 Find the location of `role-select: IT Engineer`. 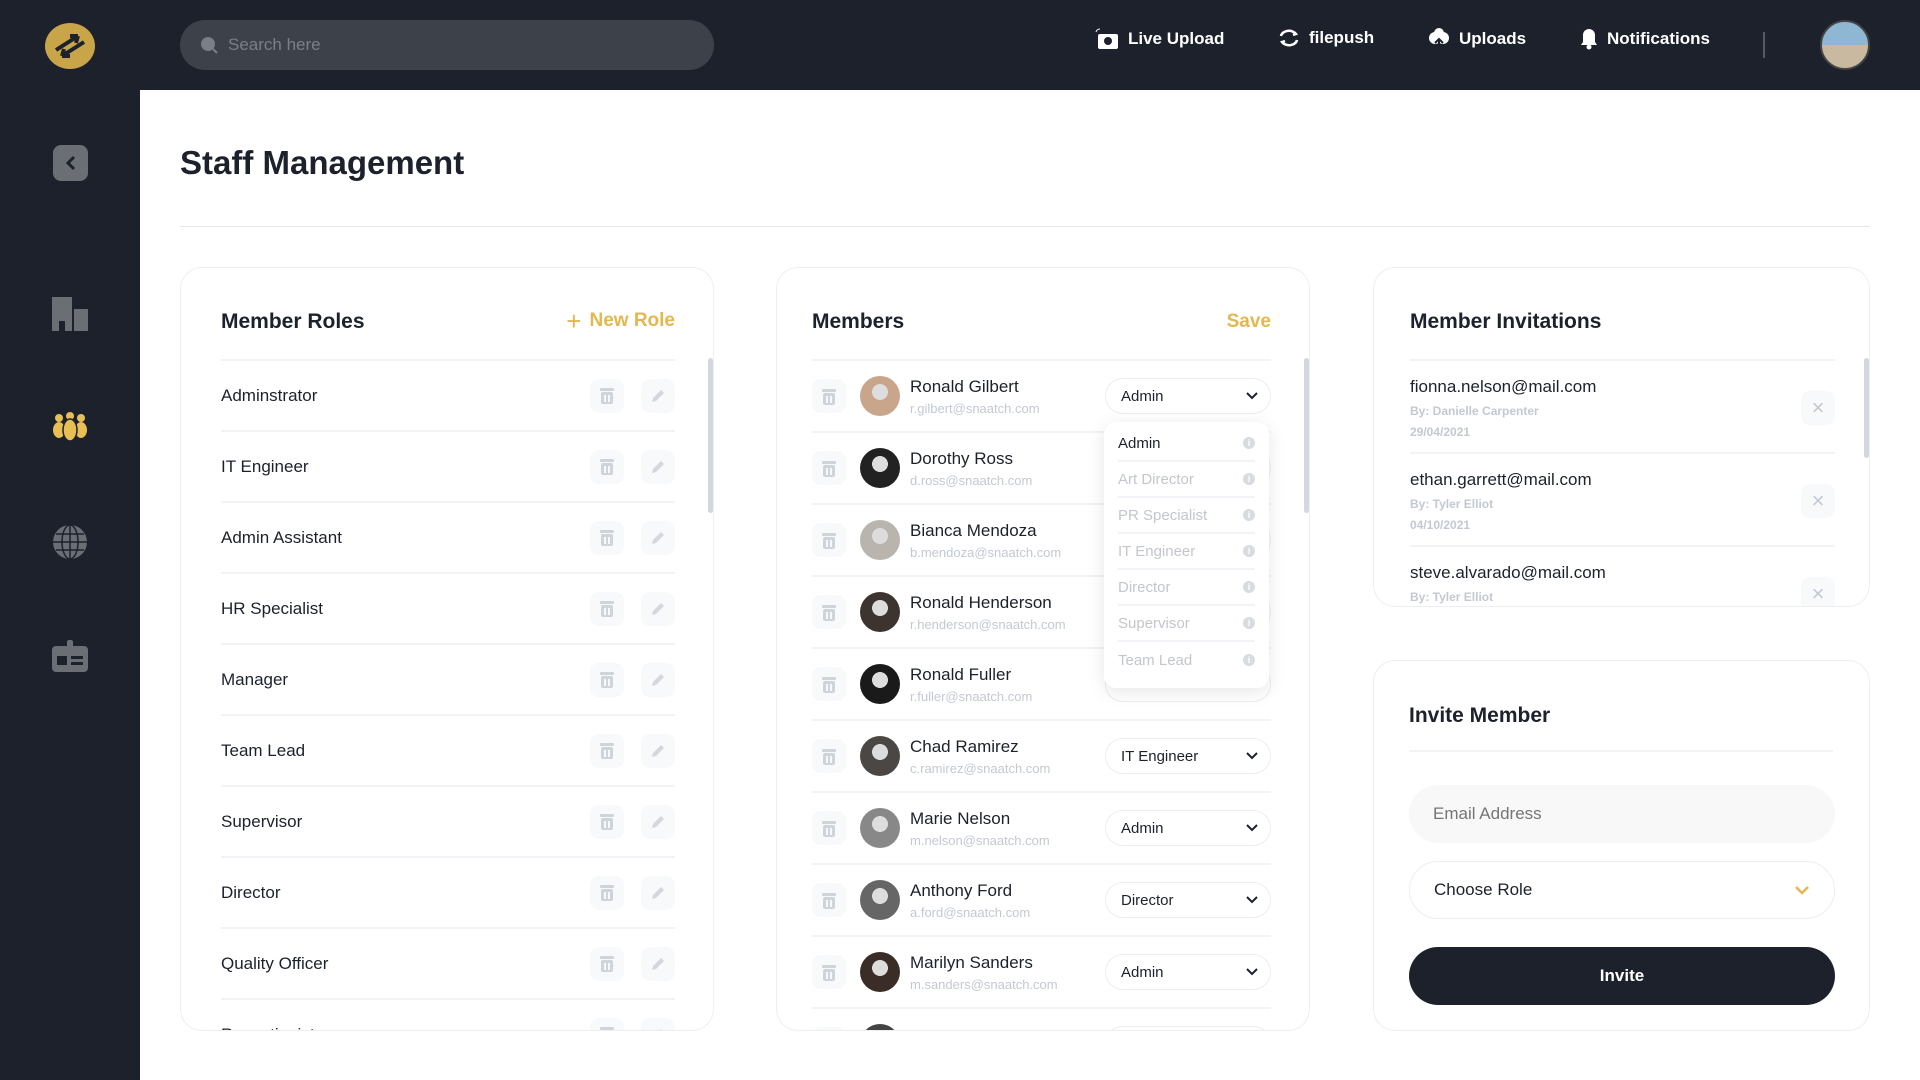

role-select: IT Engineer is located at coordinates (1188, 756).